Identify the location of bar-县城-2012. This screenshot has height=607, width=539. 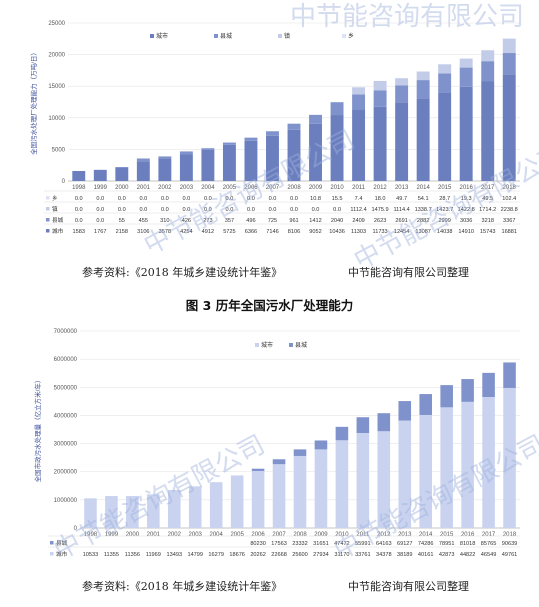
(384, 422).